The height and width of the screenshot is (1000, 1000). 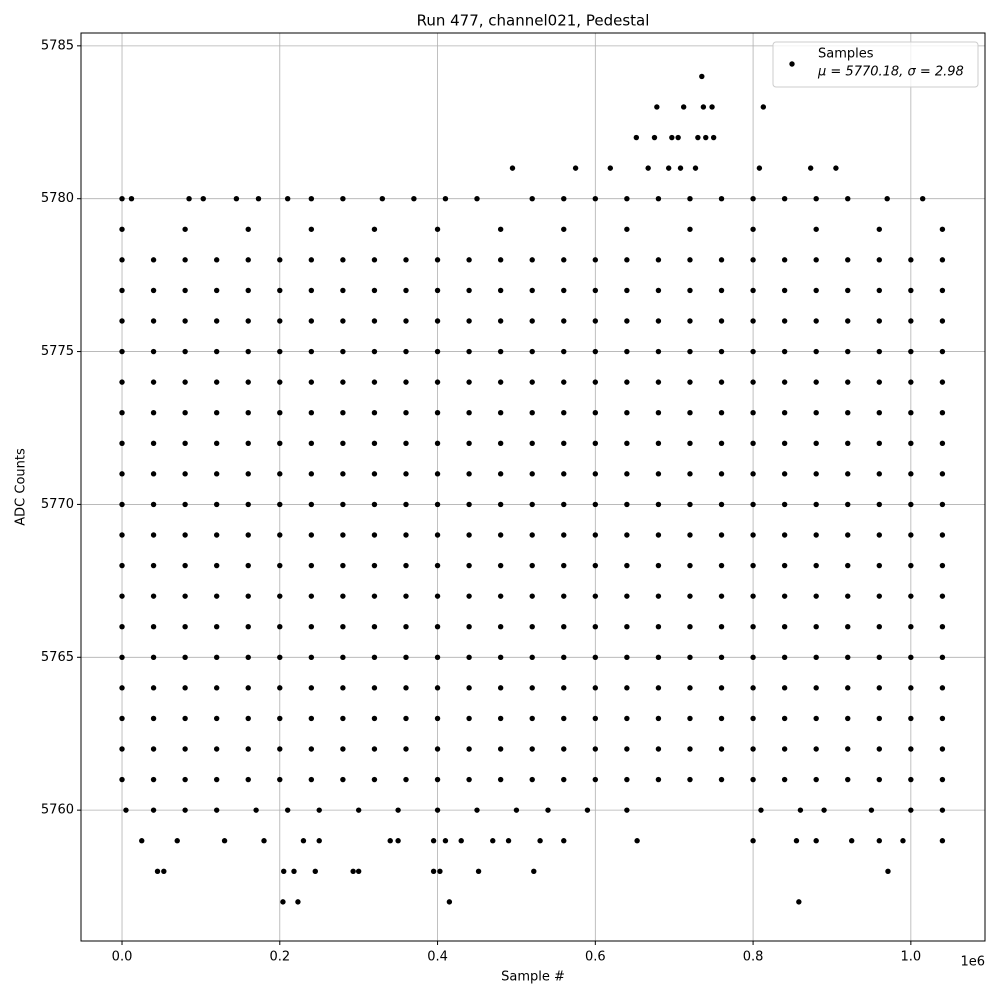 I want to click on chart-title: Run 477, channel021, Pedestal, so click(x=533, y=21).